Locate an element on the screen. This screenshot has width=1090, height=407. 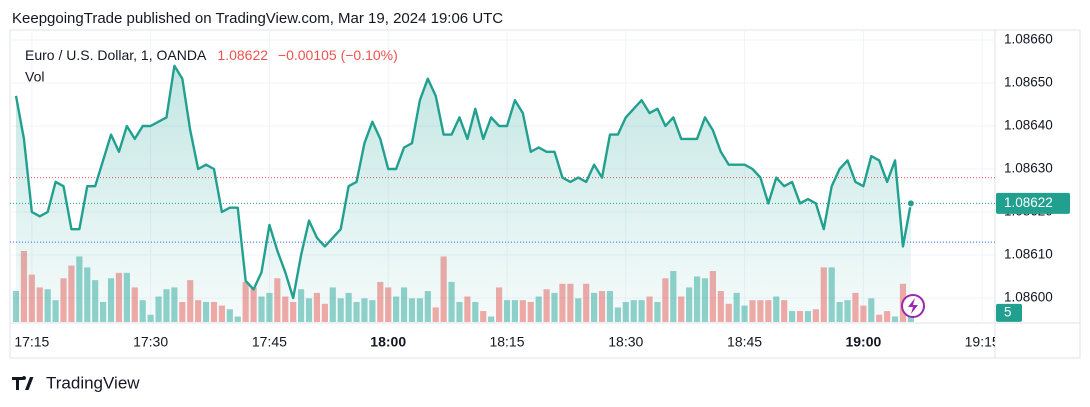
volume-legend: Vol is located at coordinates (34, 77).